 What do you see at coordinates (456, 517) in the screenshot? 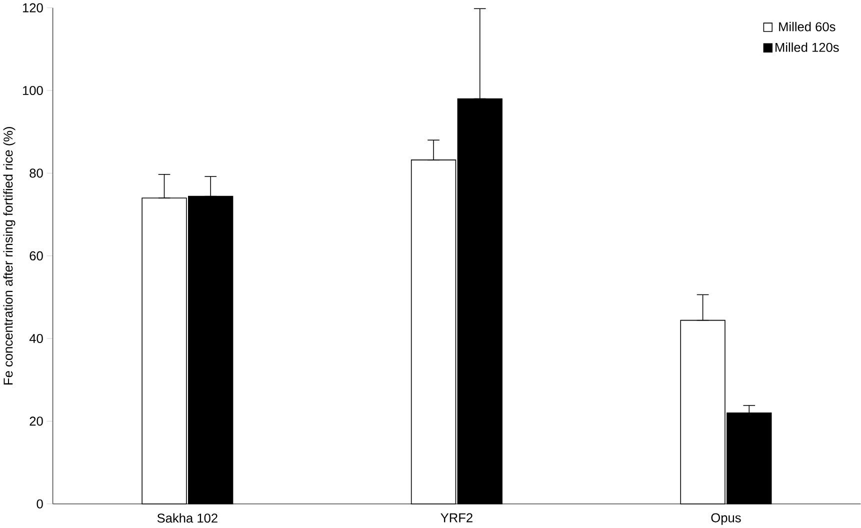
I see `x-tick-label: YRF2` at bounding box center [456, 517].